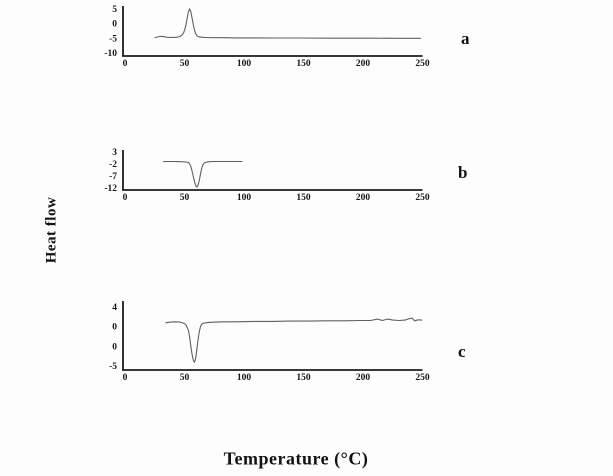 The image size is (613, 476). Describe the element at coordinates (267, 175) in the screenshot. I see `chart-panel-b: 3 -2 -7 -12 0 50 100 150 200 250` at that location.